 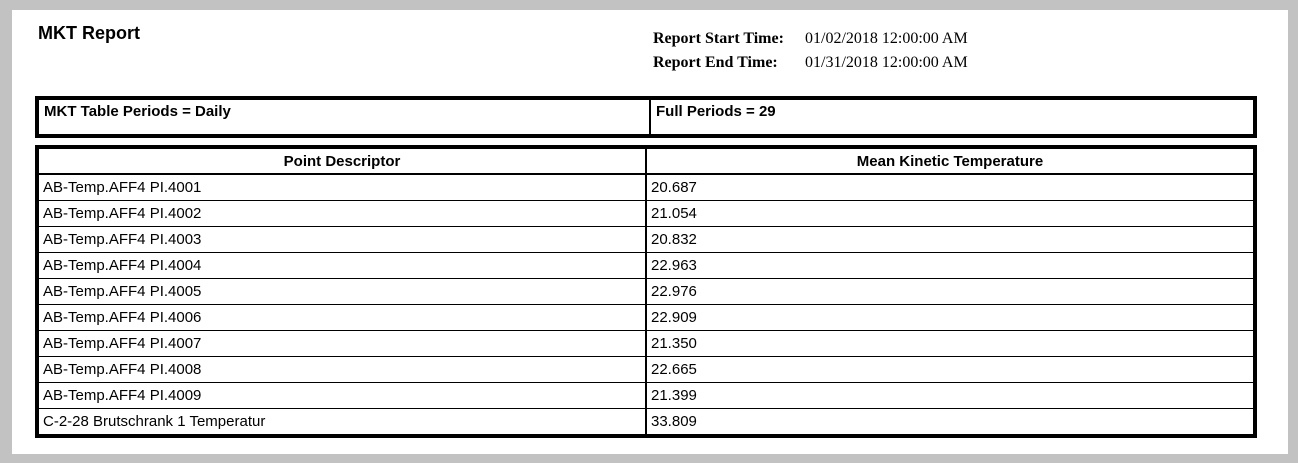 I want to click on column-header-mean-kinetic-temperature: Mean Kinetic Temperature, so click(x=949, y=162).